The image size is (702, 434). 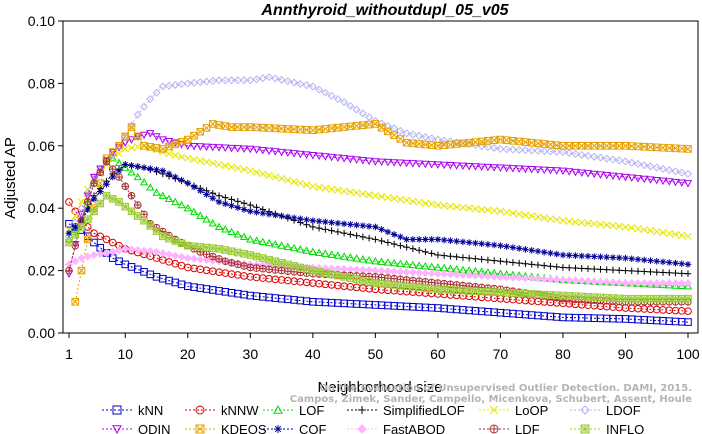 What do you see at coordinates (625, 428) in the screenshot?
I see `legend-label: INFLO` at bounding box center [625, 428].